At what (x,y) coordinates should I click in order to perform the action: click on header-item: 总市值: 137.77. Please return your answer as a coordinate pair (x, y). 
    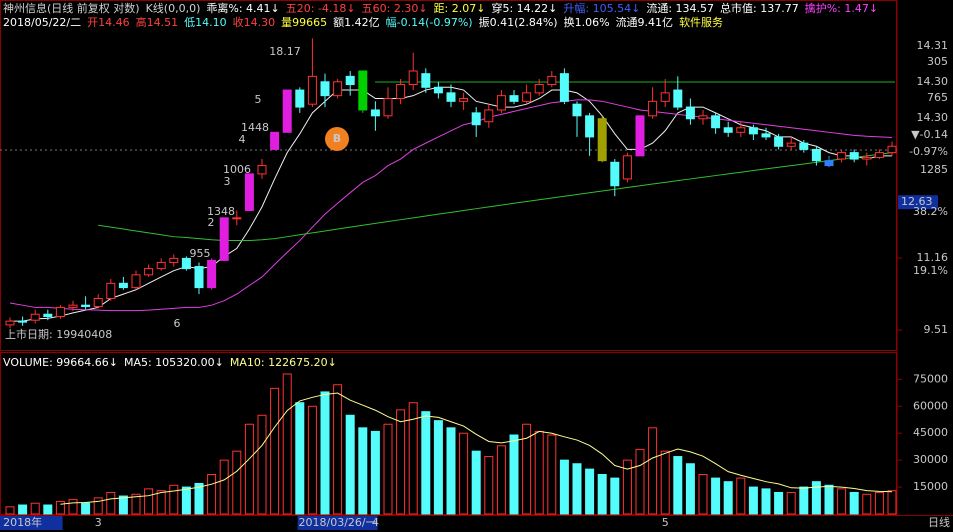
    Looking at the image, I should click on (759, 8).